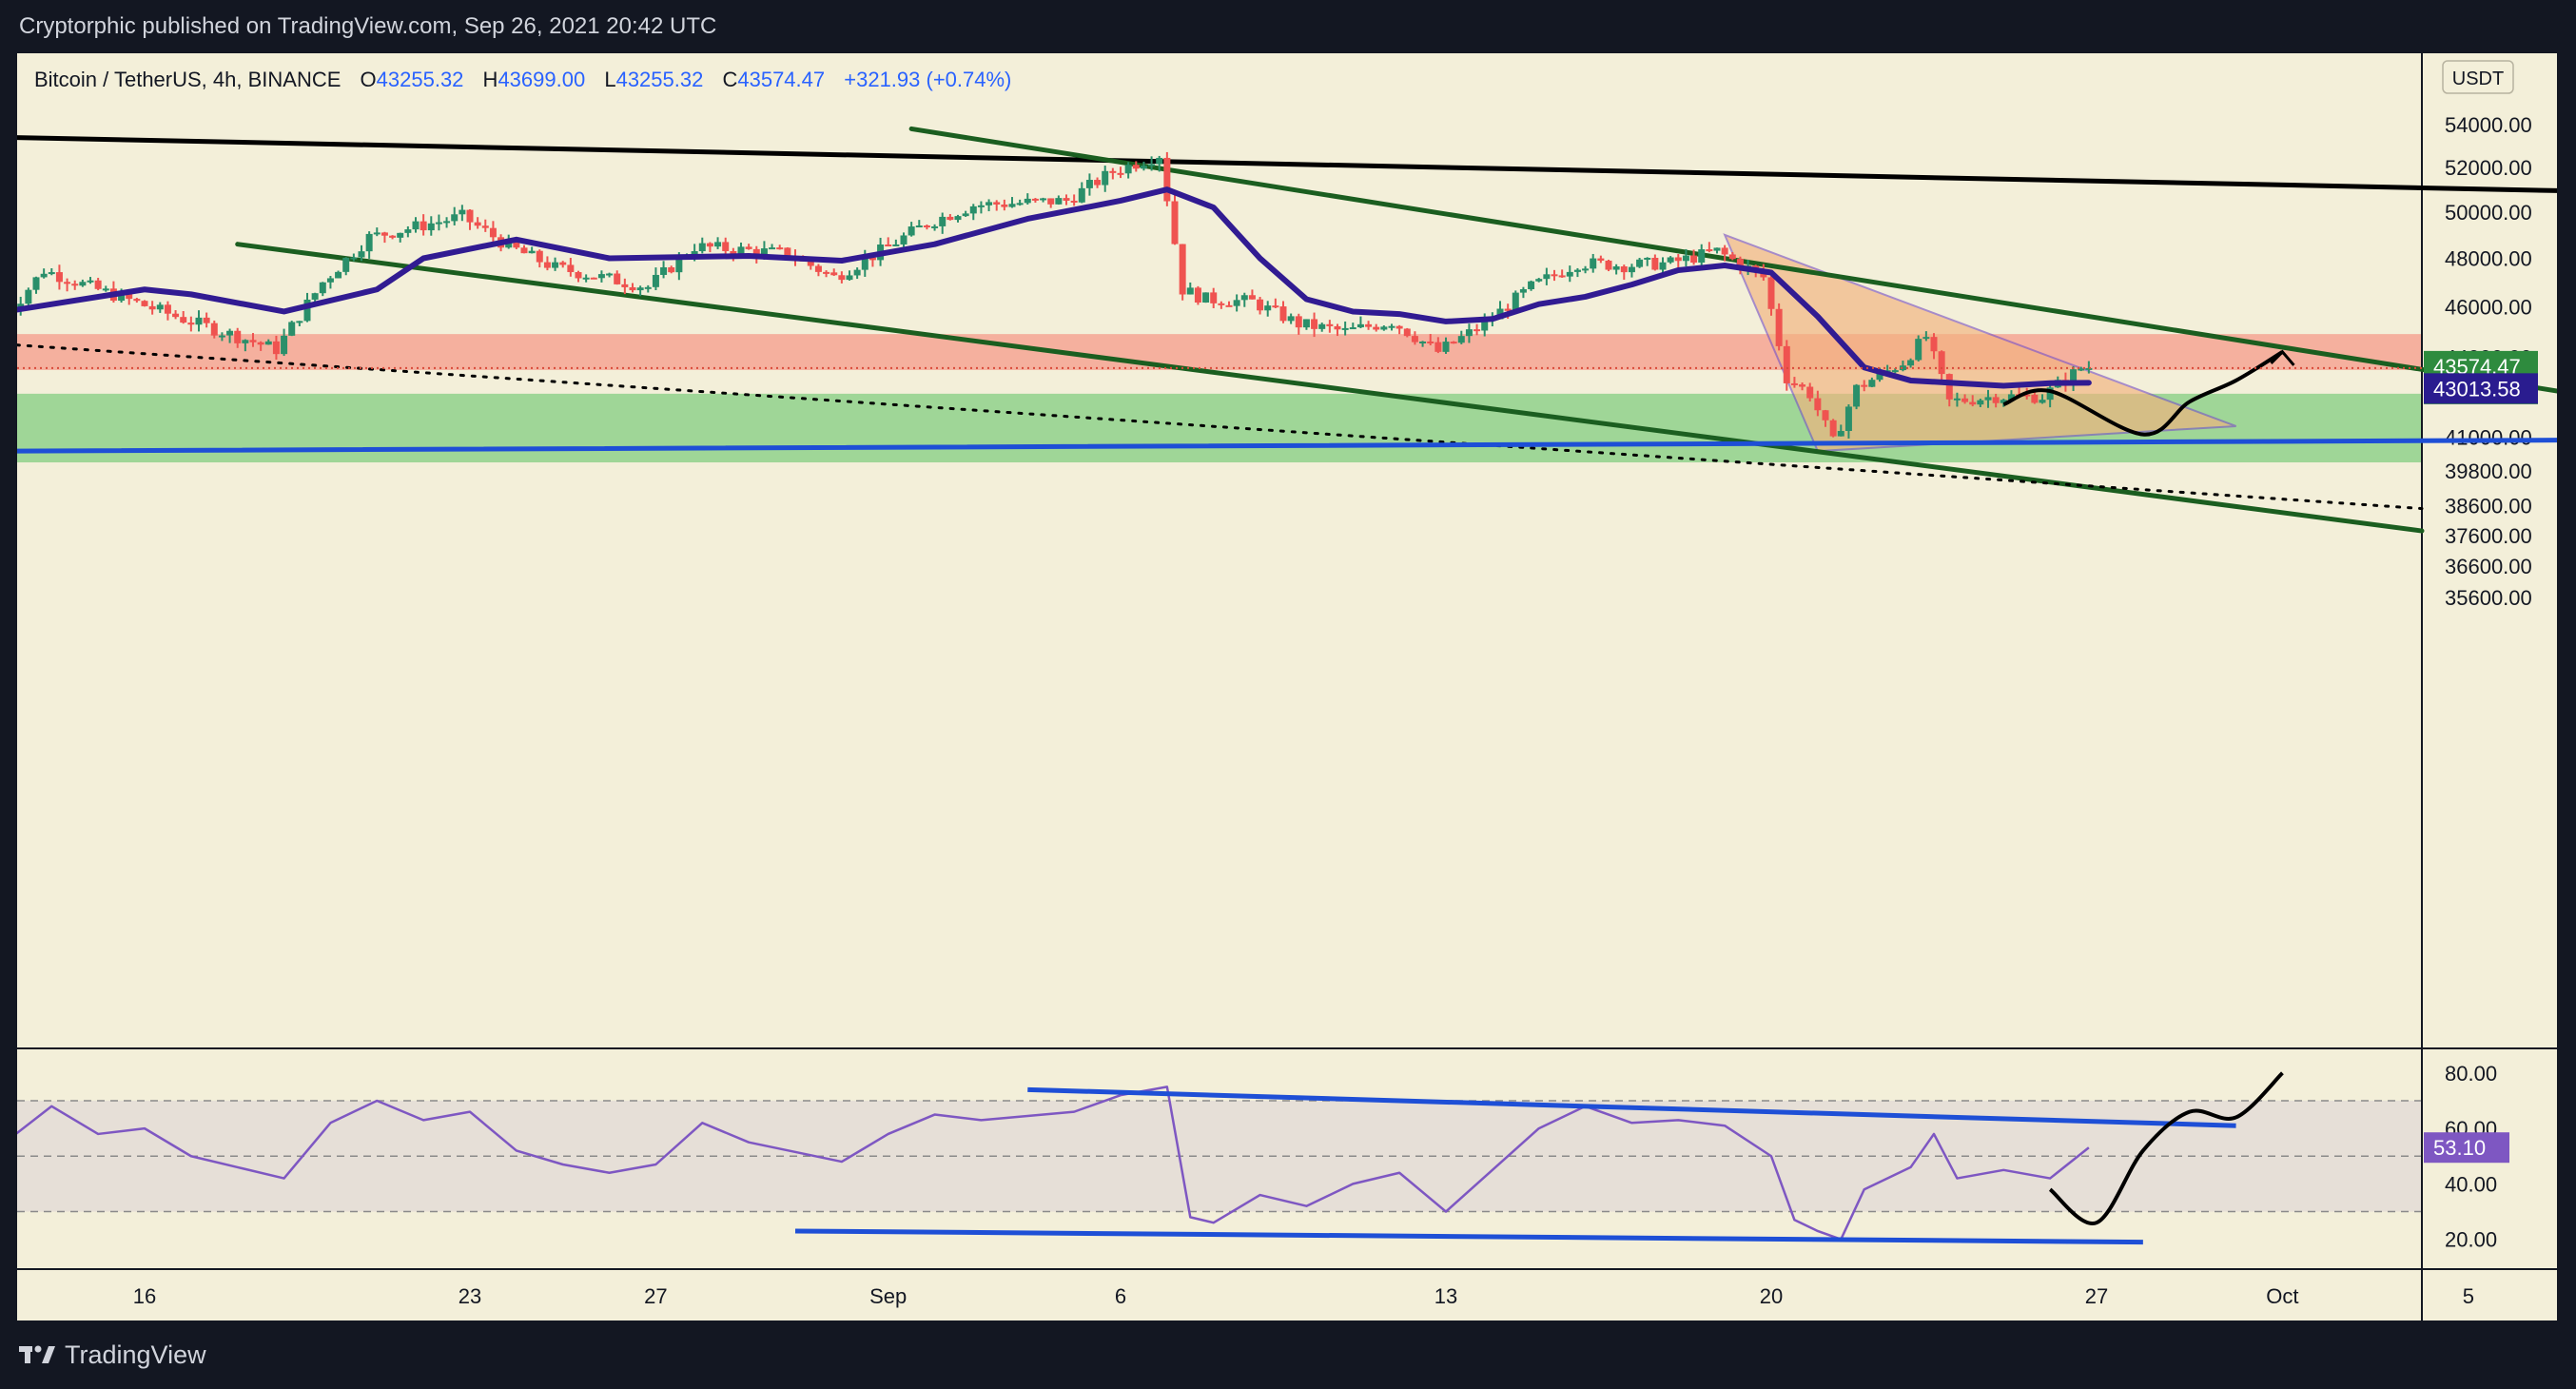  What do you see at coordinates (2478, 77) in the screenshot?
I see `currency-badge` at bounding box center [2478, 77].